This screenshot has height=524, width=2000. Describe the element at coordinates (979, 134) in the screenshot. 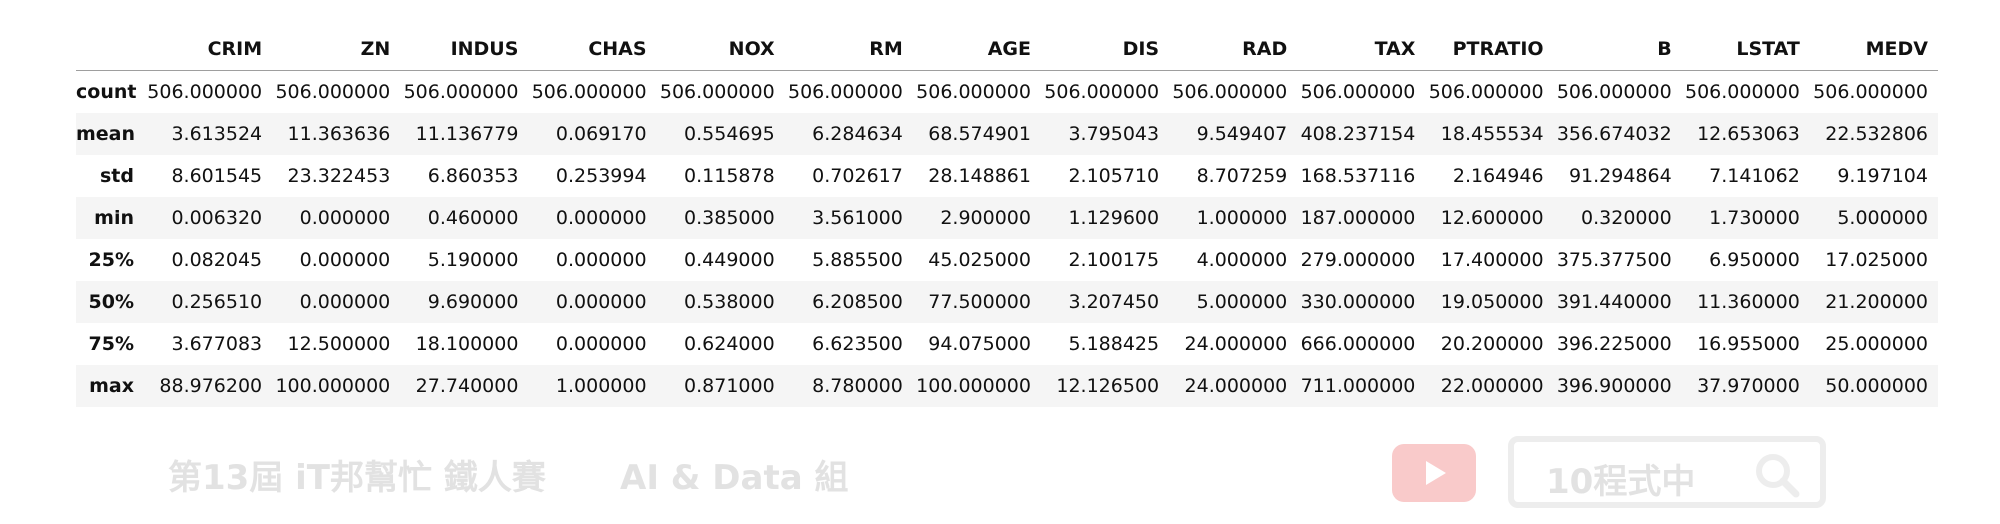

I see `table-cell: 68.574901` at that location.